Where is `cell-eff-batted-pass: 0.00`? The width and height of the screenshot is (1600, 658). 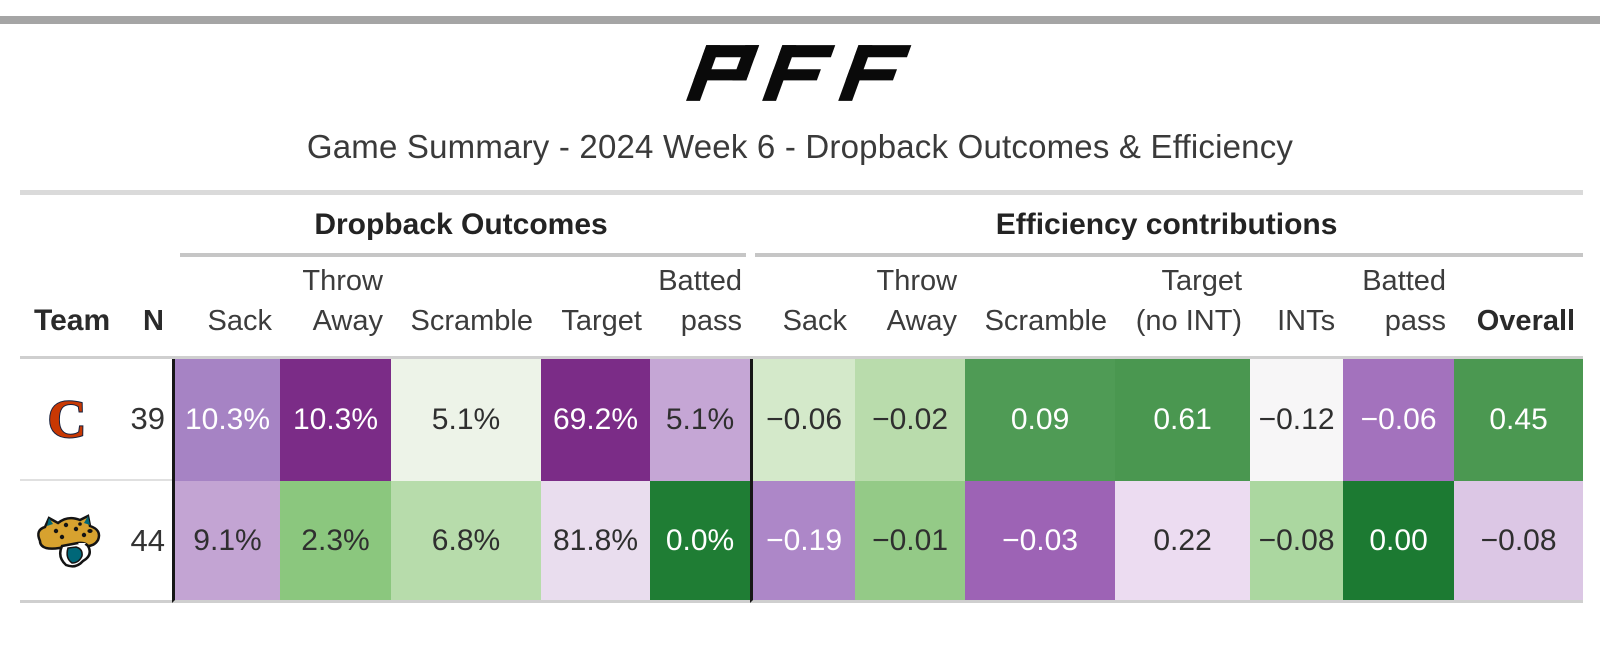
cell-eff-batted-pass: 0.00 is located at coordinates (1399, 542).